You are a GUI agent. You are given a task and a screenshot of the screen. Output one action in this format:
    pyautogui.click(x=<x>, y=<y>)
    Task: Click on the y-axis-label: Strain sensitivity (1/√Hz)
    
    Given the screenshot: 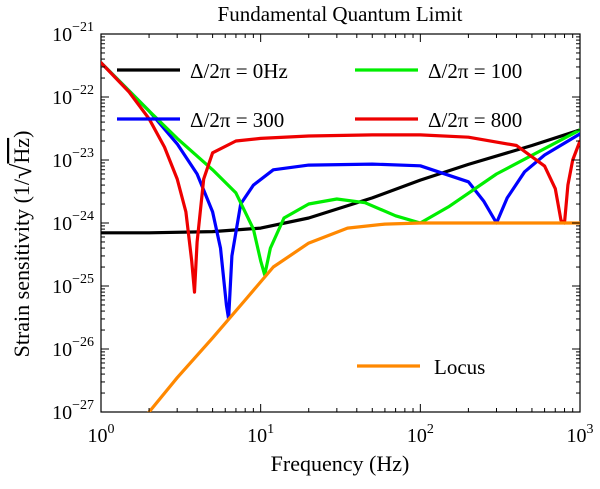 What is the action you would take?
    pyautogui.click(x=22, y=244)
    